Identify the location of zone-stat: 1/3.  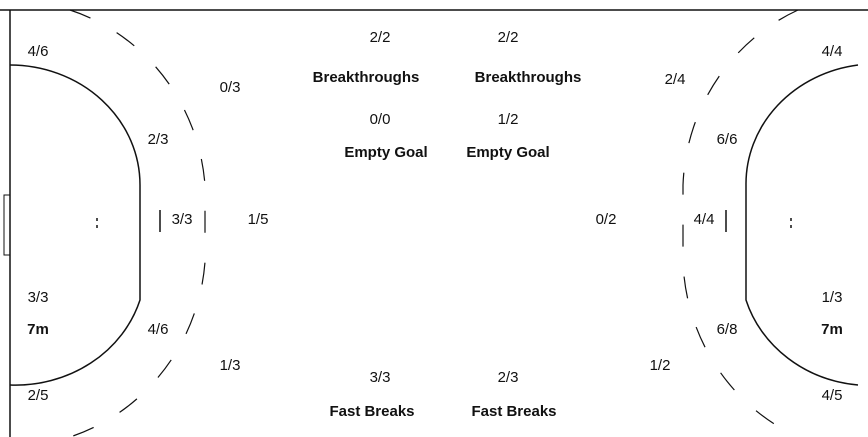
(230, 365).